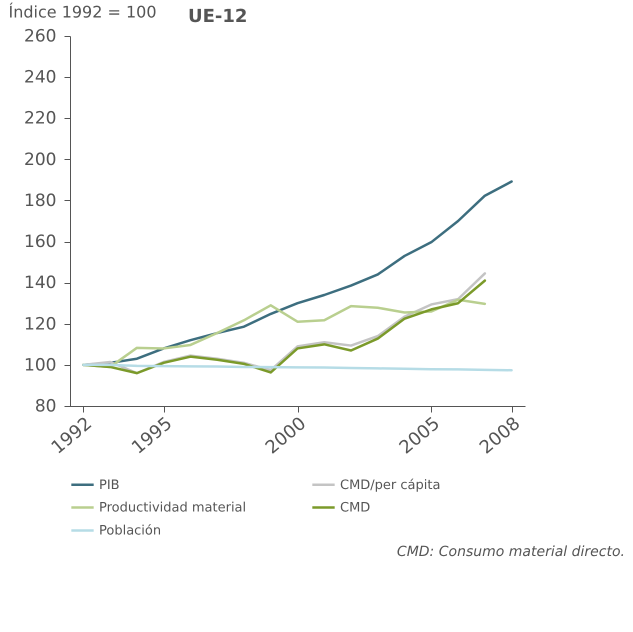 The image size is (633, 632). What do you see at coordinates (510, 552) in the screenshot?
I see `text: CMD: Consumo material directo.` at bounding box center [510, 552].